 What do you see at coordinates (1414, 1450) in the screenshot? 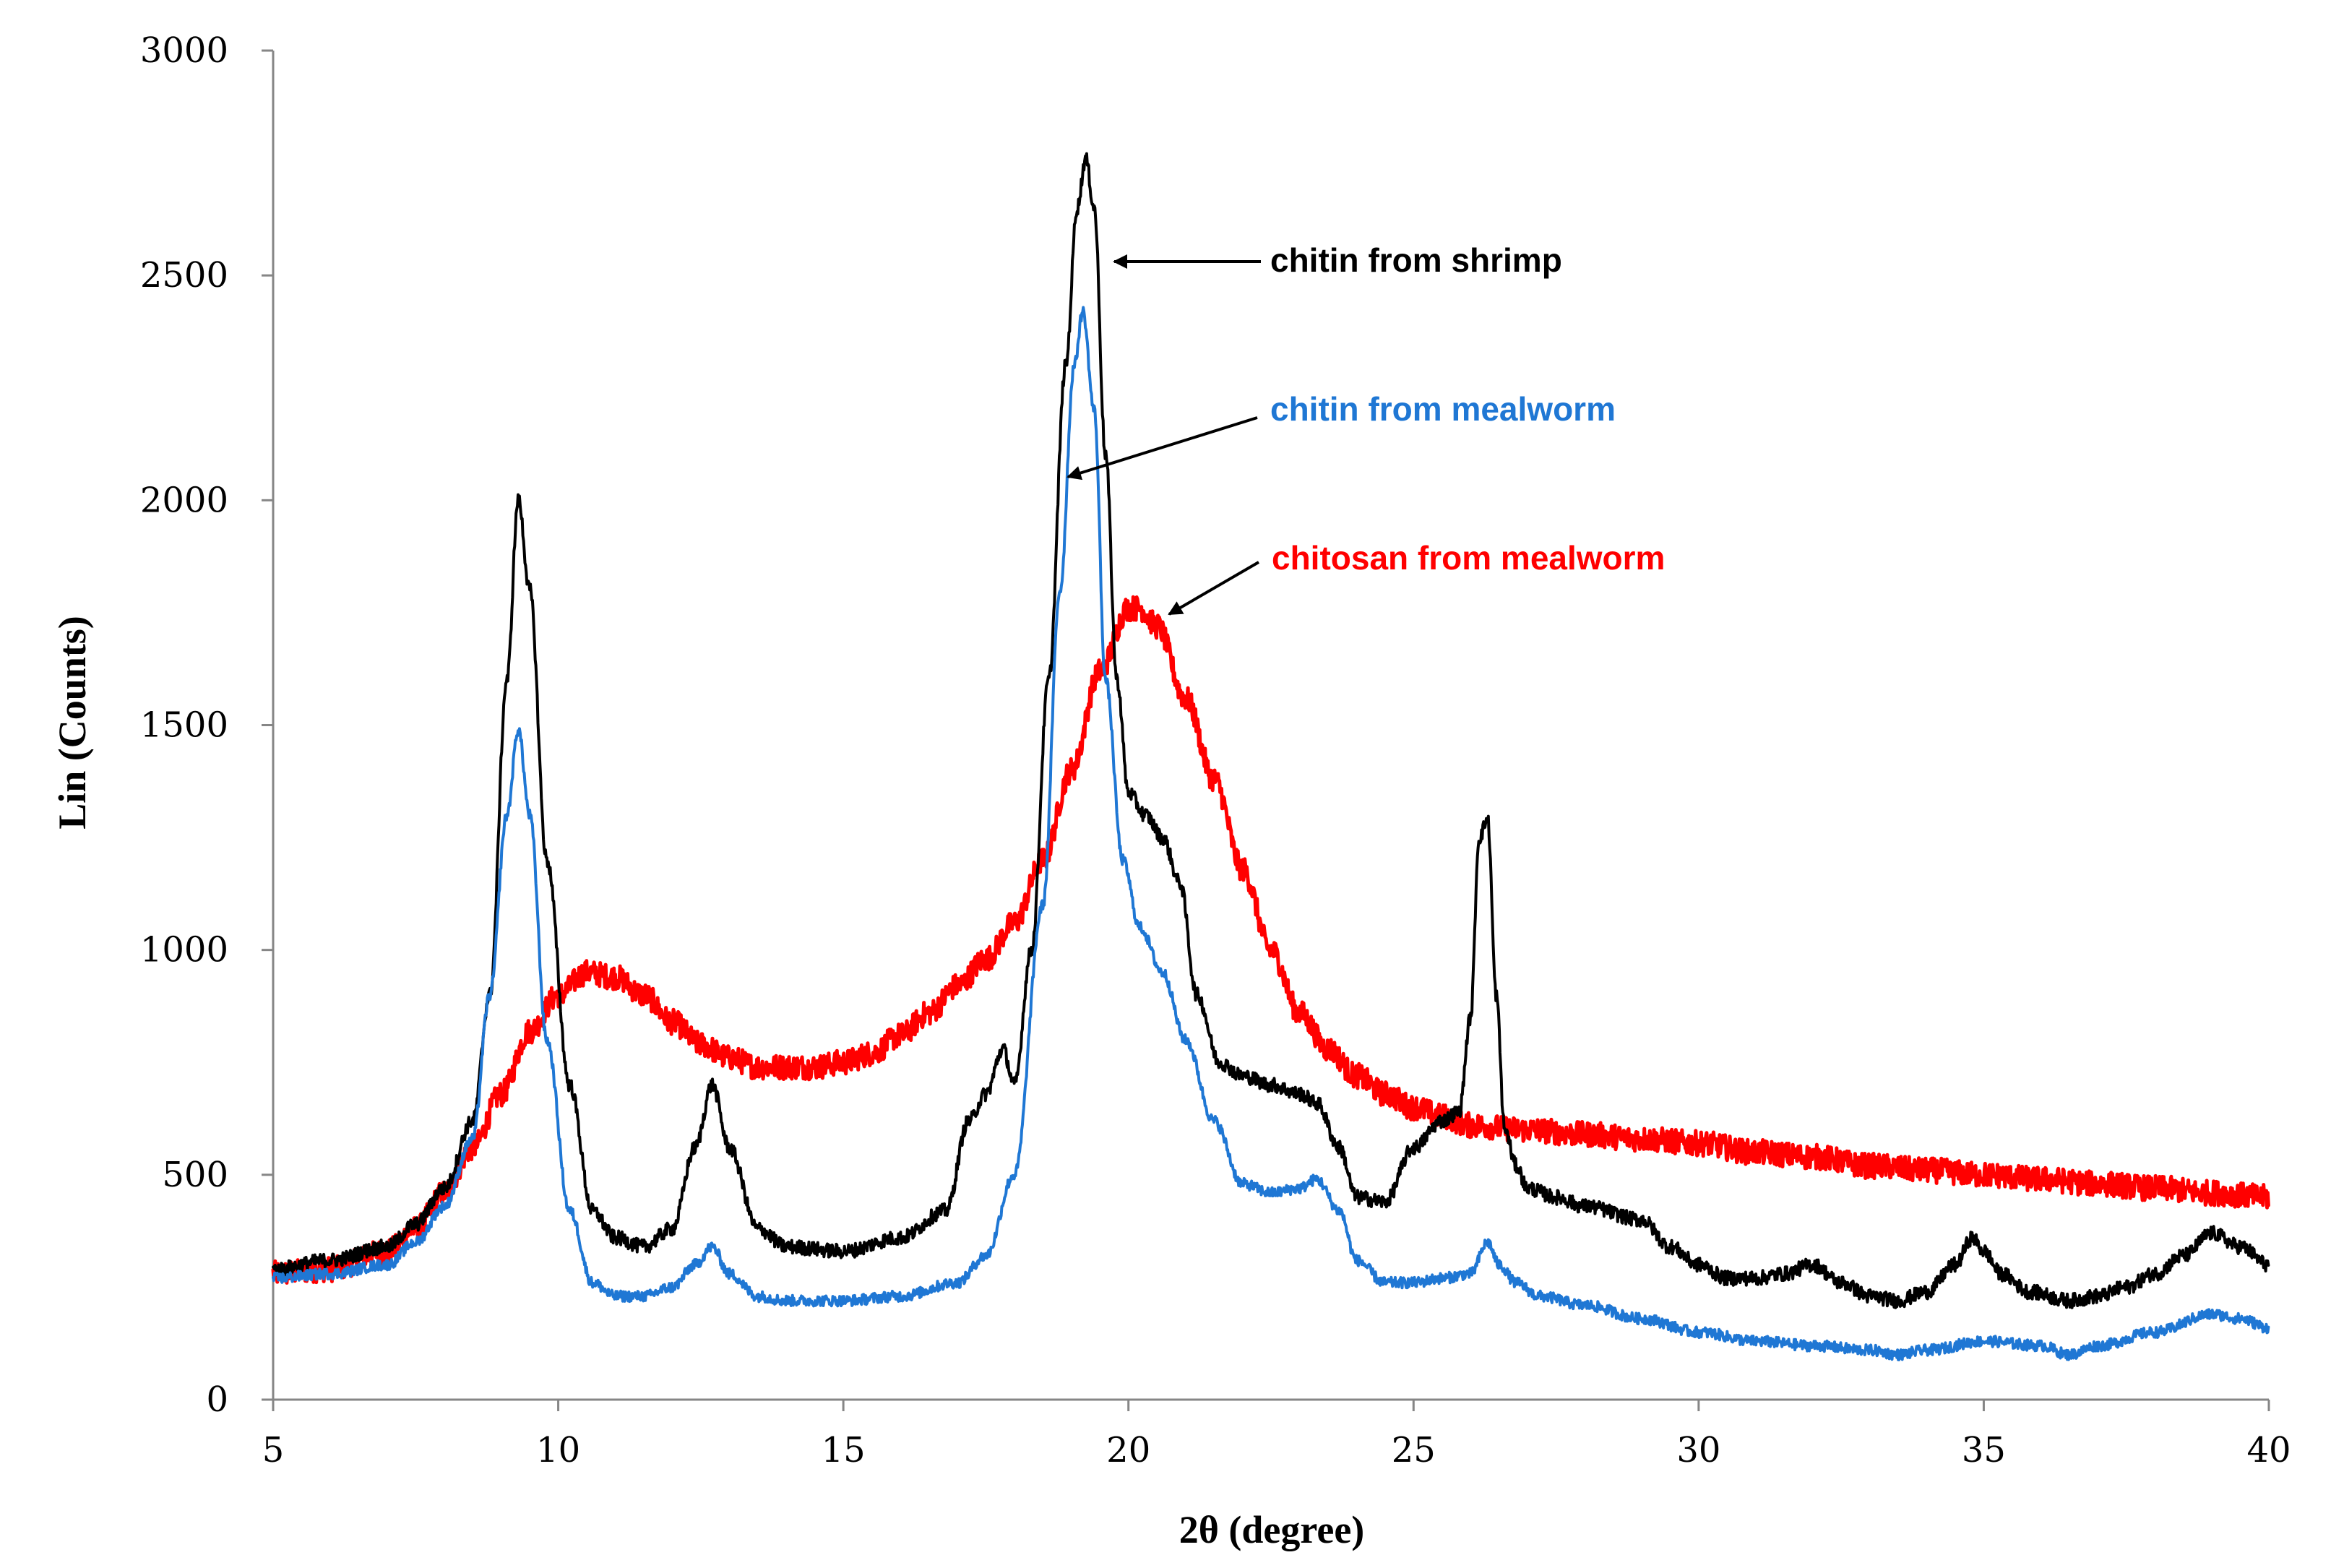
I see `x-tick-label: 25` at bounding box center [1414, 1450].